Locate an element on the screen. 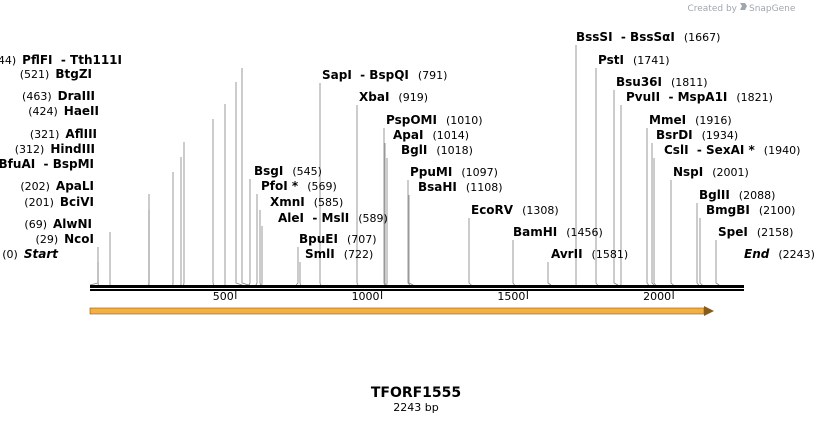 This screenshot has width=834, height=423. enzyme-name: MmeI is located at coordinates (667, 120).